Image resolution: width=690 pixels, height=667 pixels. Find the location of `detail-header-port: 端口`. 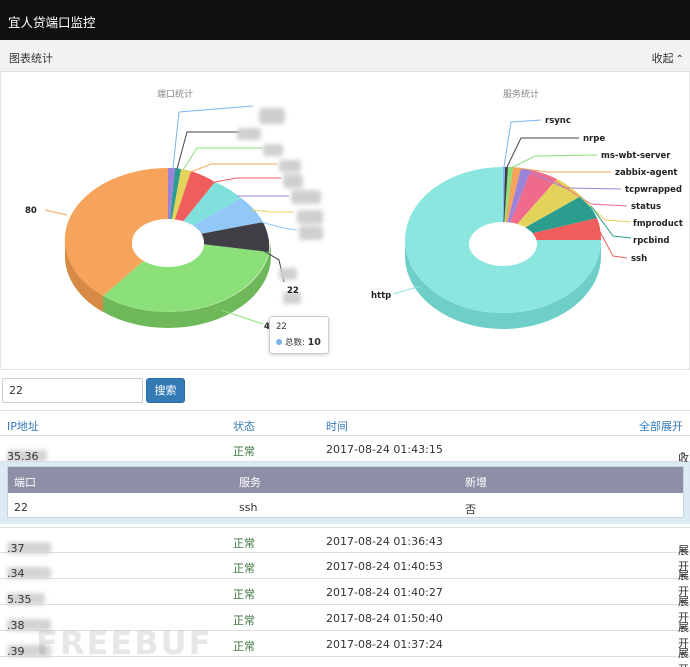

detail-header-port: 端口 is located at coordinates (25, 482).